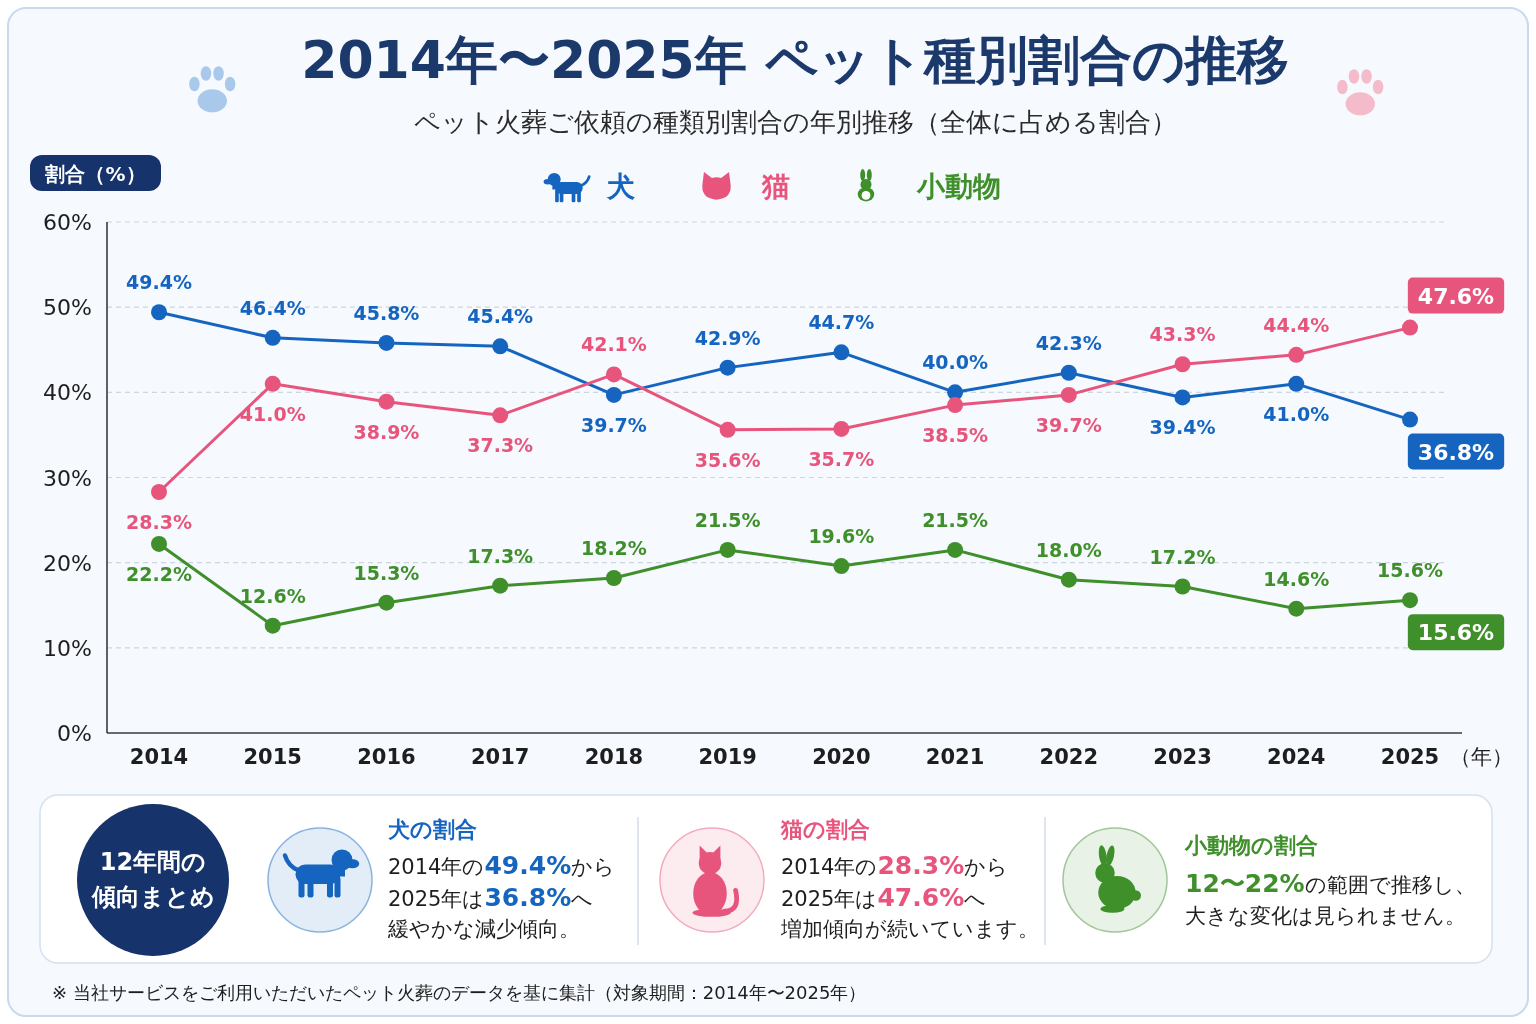 Image resolution: width=1536 pixels, height=1024 pixels. What do you see at coordinates (775, 186) in the screenshot?
I see `legend-label: 猫` at bounding box center [775, 186].